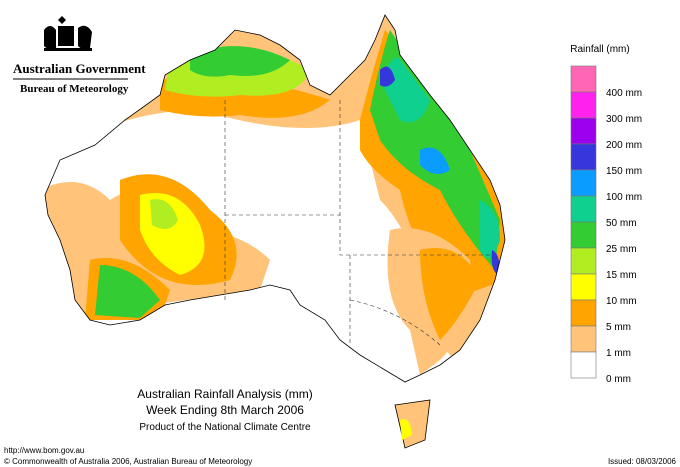 This screenshot has height=467, width=680. What do you see at coordinates (621, 301) in the screenshot?
I see `legend-label: 10 mm` at bounding box center [621, 301].